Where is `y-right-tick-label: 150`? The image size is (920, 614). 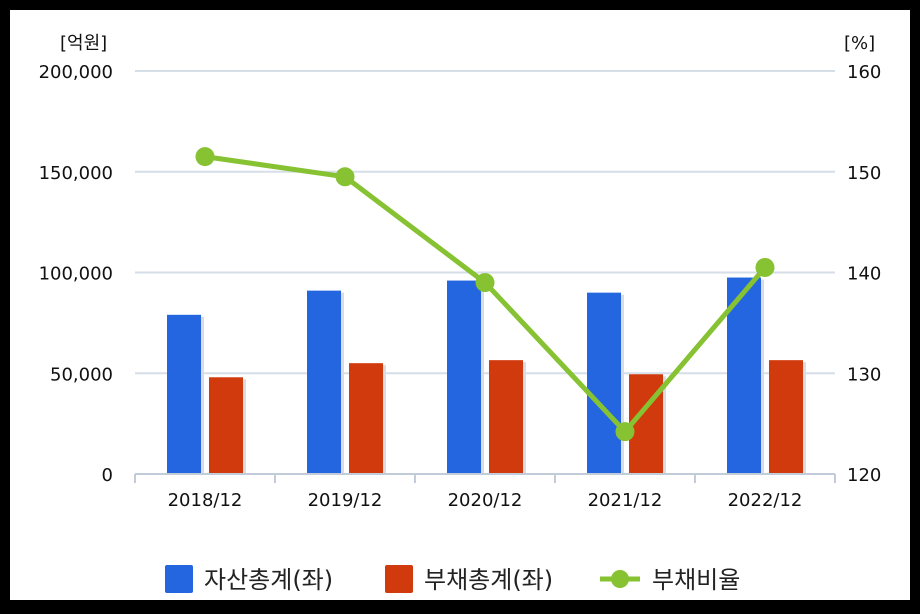 y-right-tick-label: 150 is located at coordinates (864, 173).